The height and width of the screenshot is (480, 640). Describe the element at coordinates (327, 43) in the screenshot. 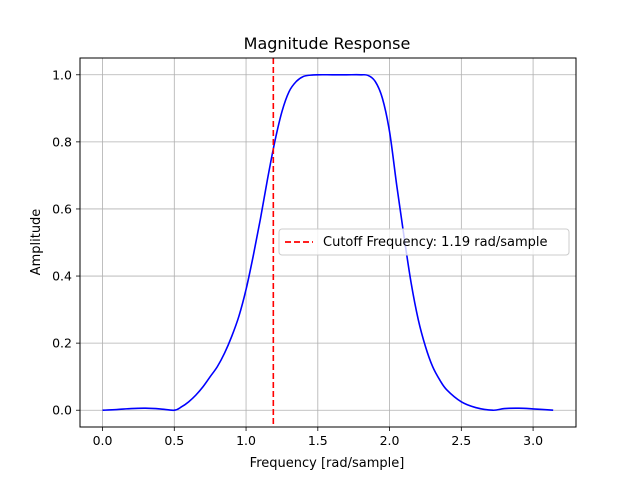

I see `chart-title: Magnitude Response` at that location.